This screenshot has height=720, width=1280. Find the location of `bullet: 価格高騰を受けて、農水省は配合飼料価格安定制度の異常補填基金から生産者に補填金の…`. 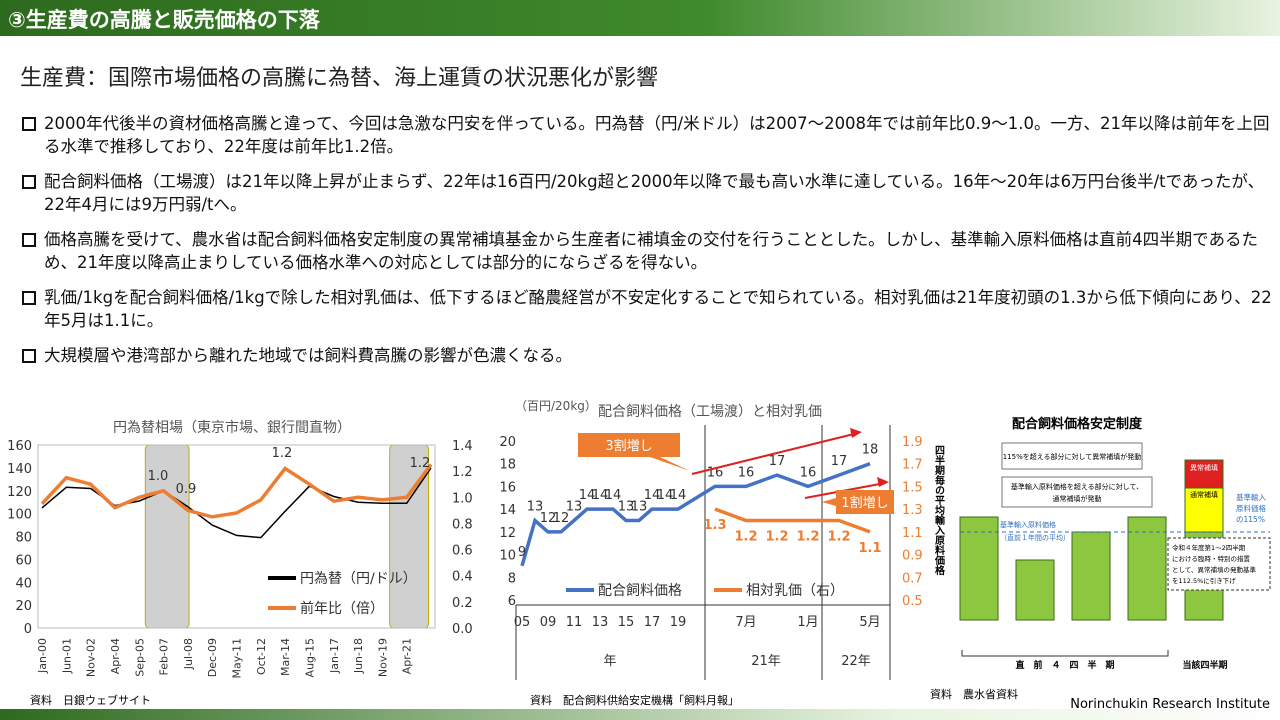

bullet: 価格高騰を受けて、農水省は配合飼料価格安定制度の異常補填基金から生産者に補填金の… is located at coordinates (648, 251).